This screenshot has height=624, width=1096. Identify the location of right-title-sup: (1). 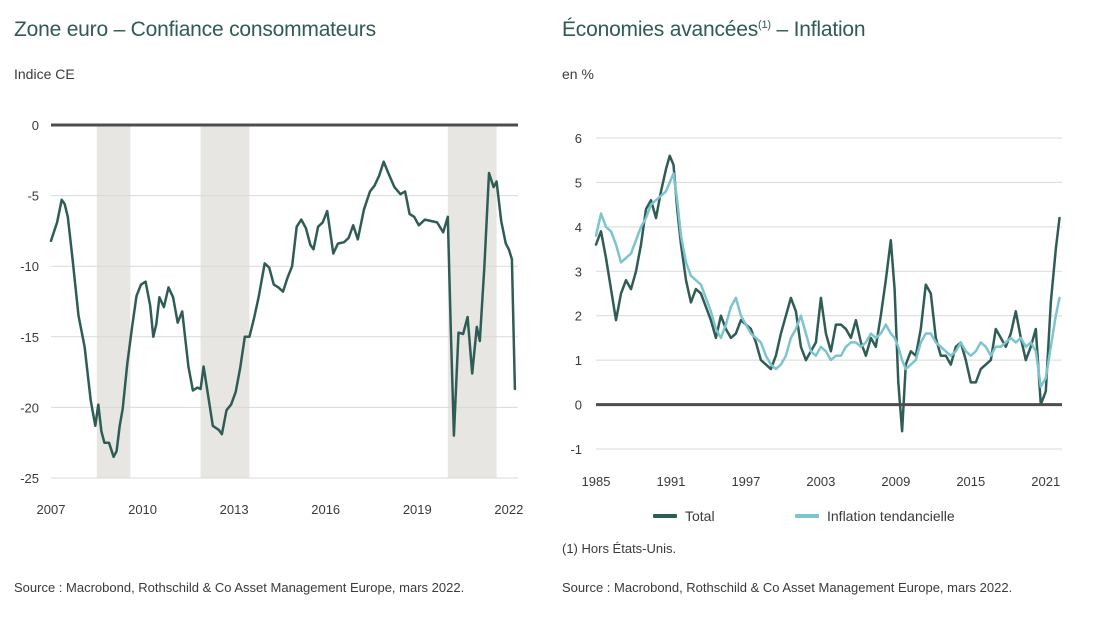
(764, 25).